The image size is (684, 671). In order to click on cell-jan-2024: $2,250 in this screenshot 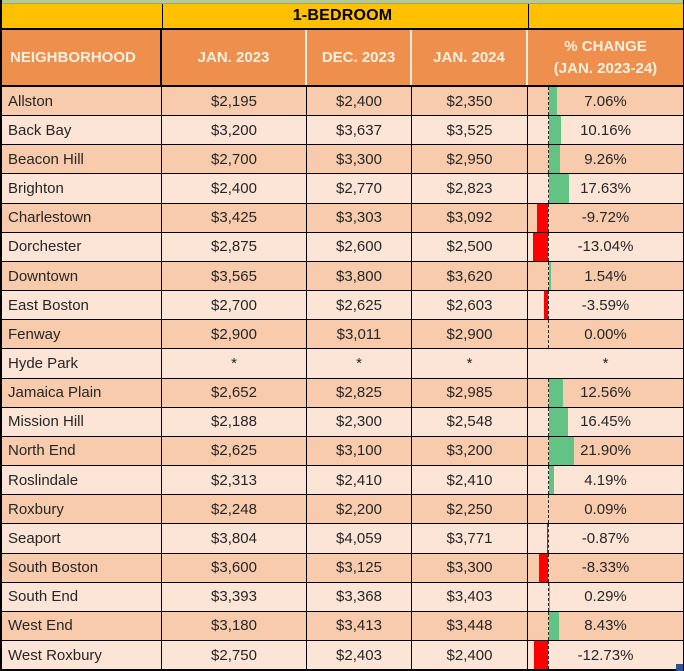, I will do `click(470, 509)`.